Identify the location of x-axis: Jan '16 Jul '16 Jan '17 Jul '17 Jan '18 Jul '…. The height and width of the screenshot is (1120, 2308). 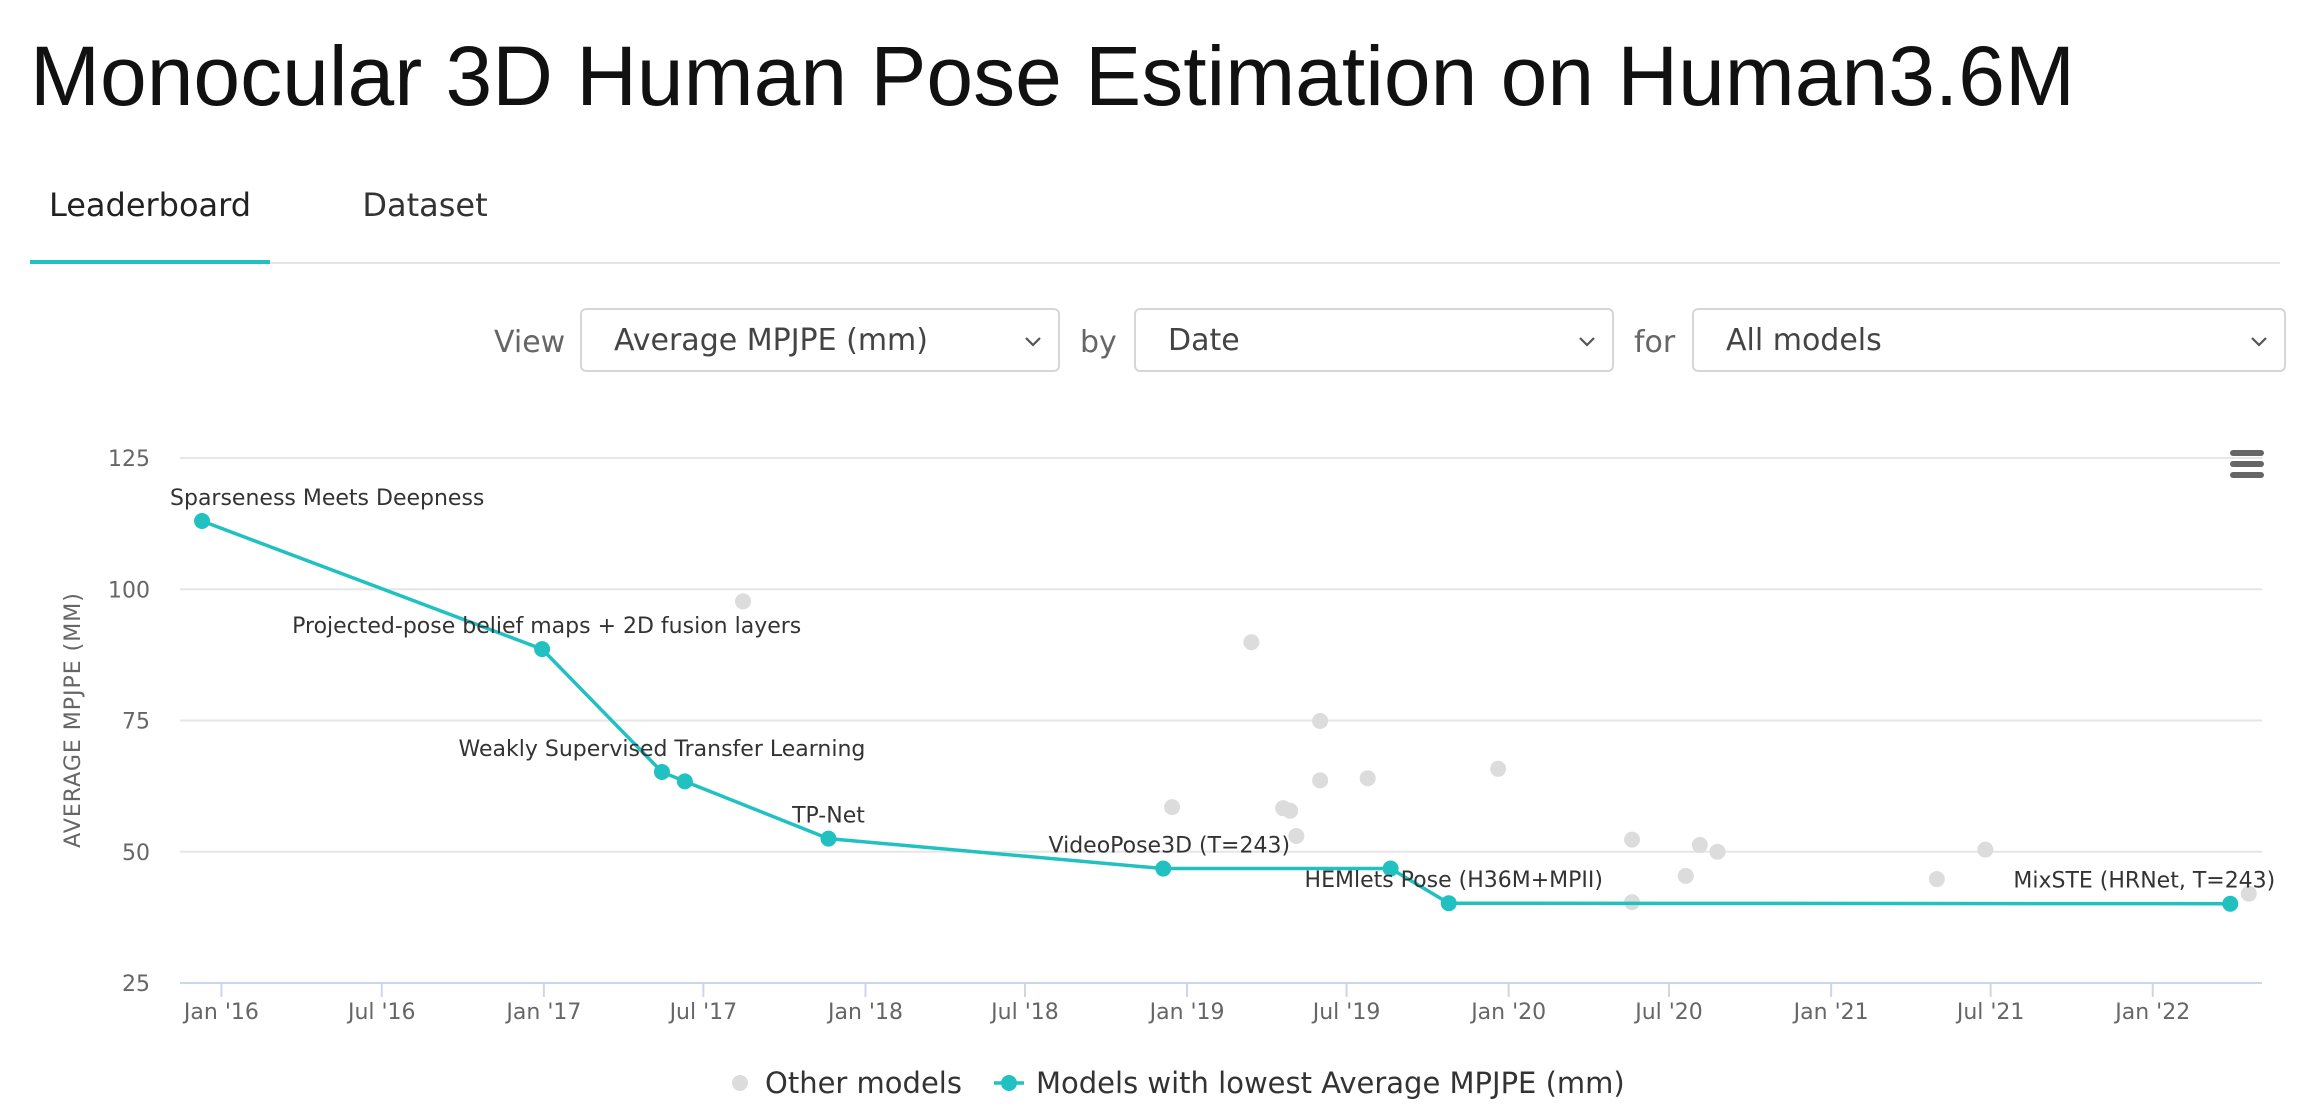
(1186, 1004).